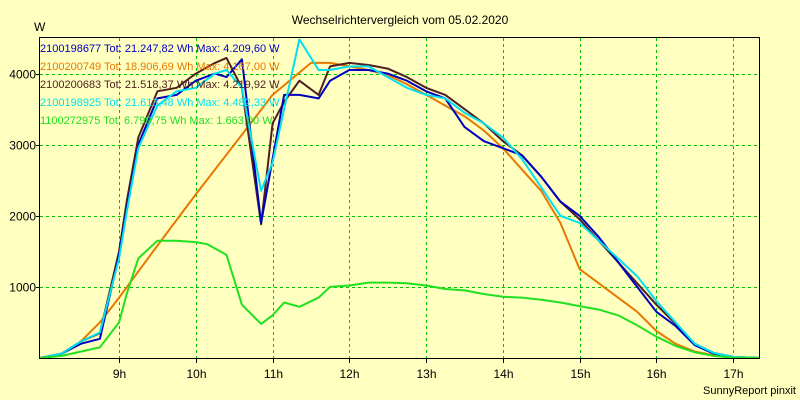 The width and height of the screenshot is (800, 400). Describe the element at coordinates (400, 20) in the screenshot. I see `chart-title: Wechselrichtervergleich vom 05.02.2020` at that location.